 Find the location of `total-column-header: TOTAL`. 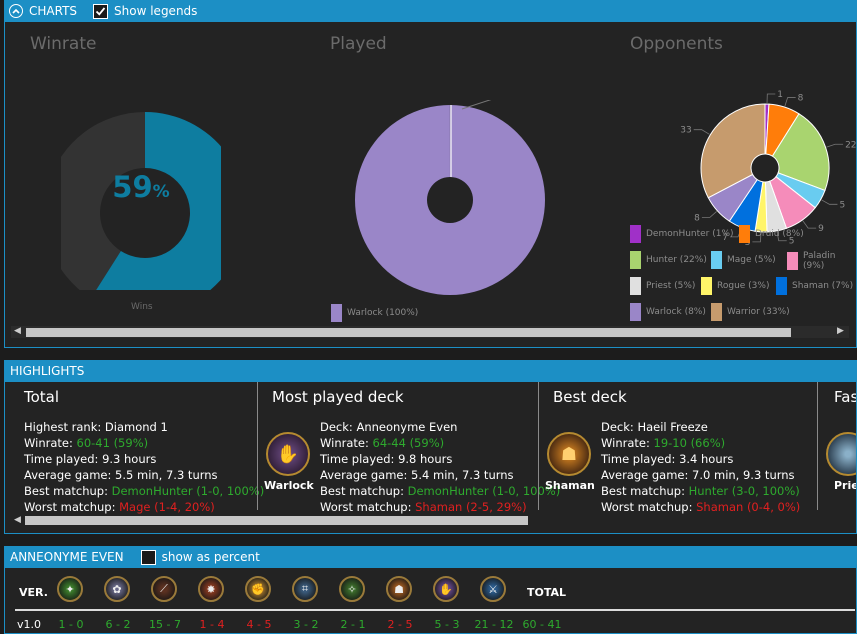

total-column-header: TOTAL is located at coordinates (547, 592).